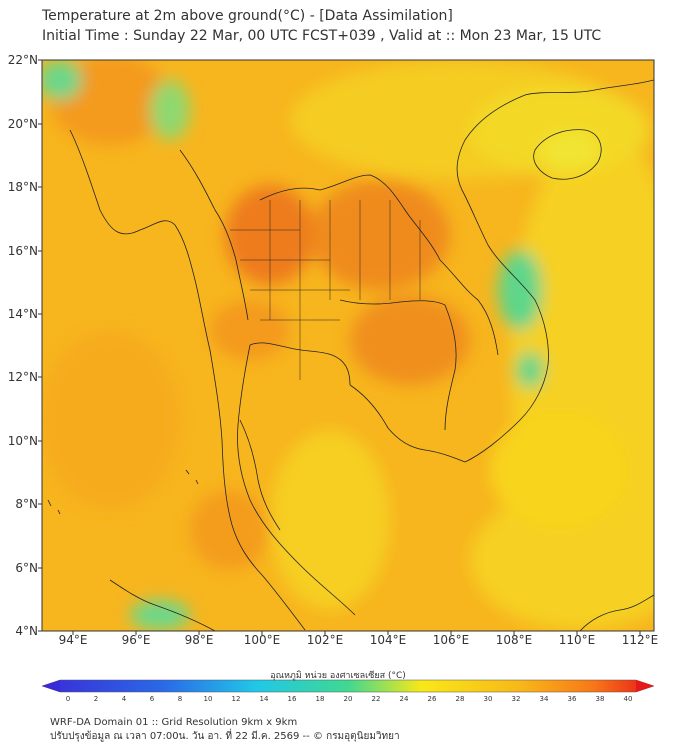 This screenshot has width=676, height=756. I want to click on coast-myanmar-west, so click(151, 327).